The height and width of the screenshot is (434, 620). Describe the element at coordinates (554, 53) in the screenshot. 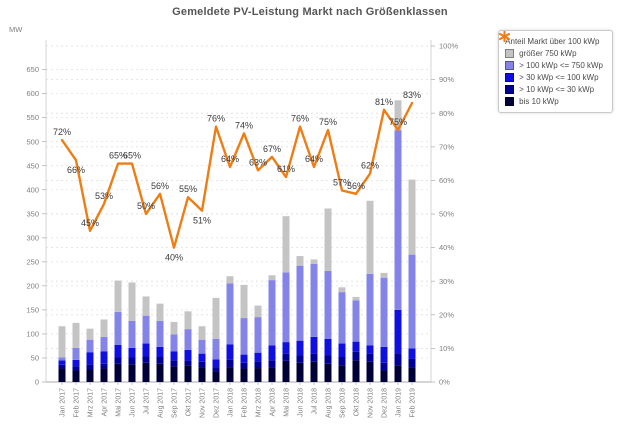

I see `legend-item: größer 750 kWp` at that location.